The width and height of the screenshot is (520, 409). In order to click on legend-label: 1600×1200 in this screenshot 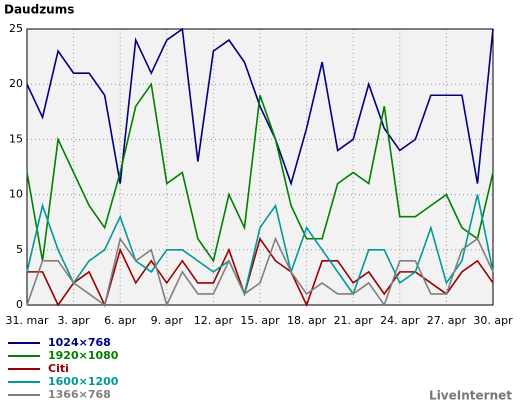, I will do `click(83, 381)`.